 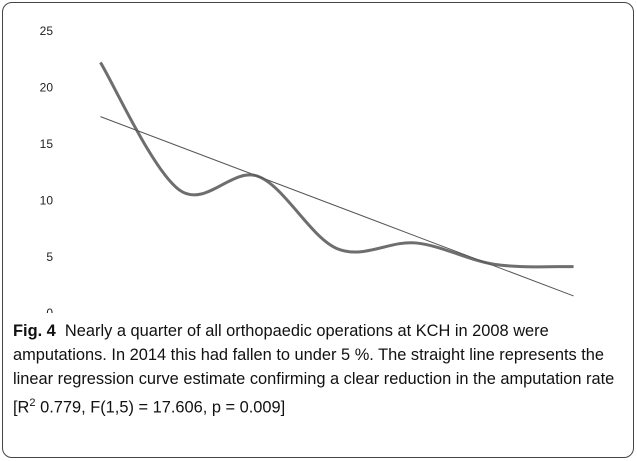 I want to click on caption-text: 0.779, F(1,5) = 17.606, p = 0.009], so click(x=160, y=407).